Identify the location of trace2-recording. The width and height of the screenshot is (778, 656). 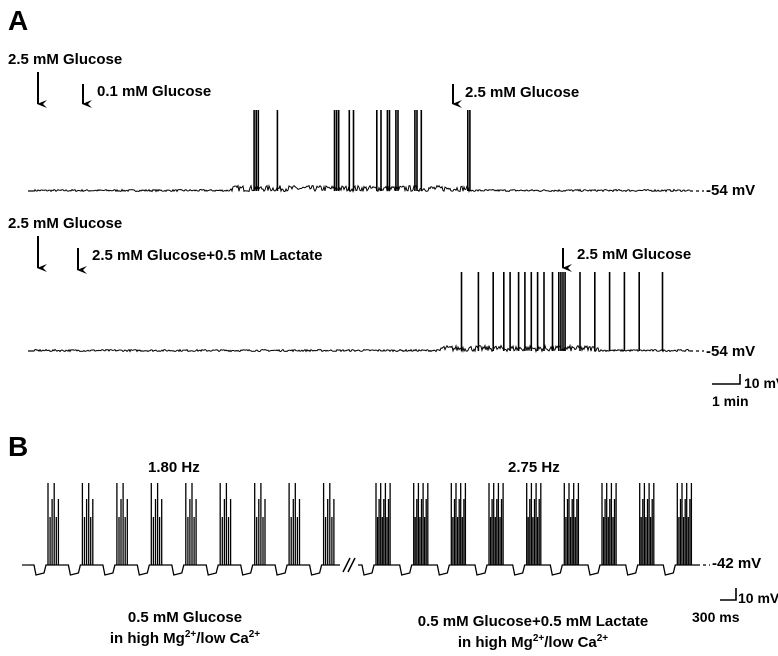
(366, 313).